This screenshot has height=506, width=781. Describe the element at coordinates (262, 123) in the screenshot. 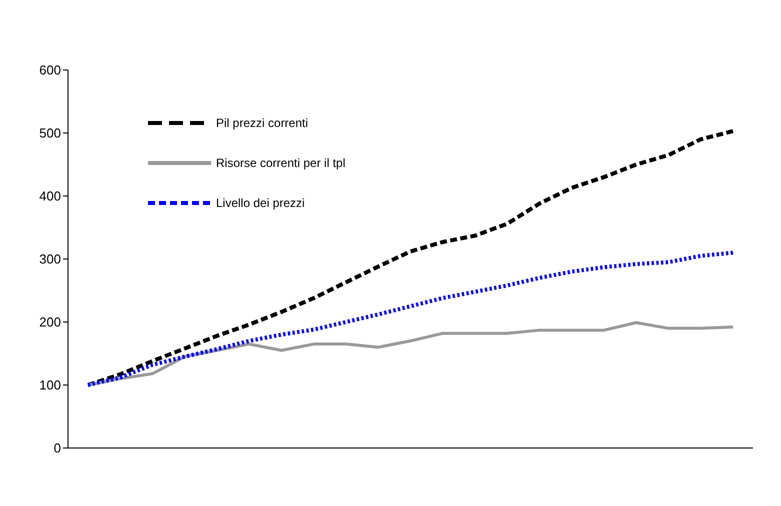

I see `legend-label: Pil prezzi correnti` at that location.